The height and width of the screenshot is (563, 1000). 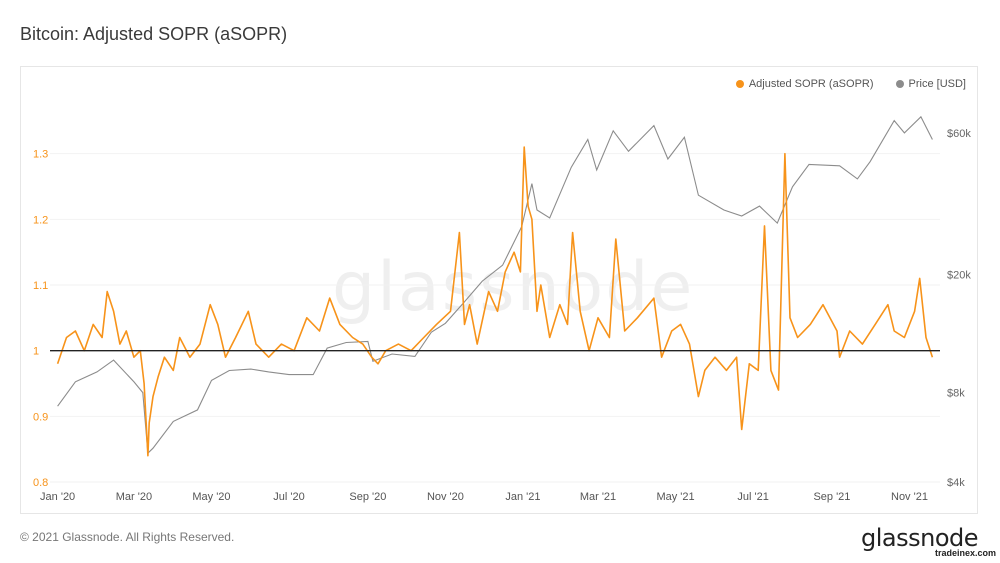 I want to click on x-tick-label: Sep '21, so click(x=831, y=497).